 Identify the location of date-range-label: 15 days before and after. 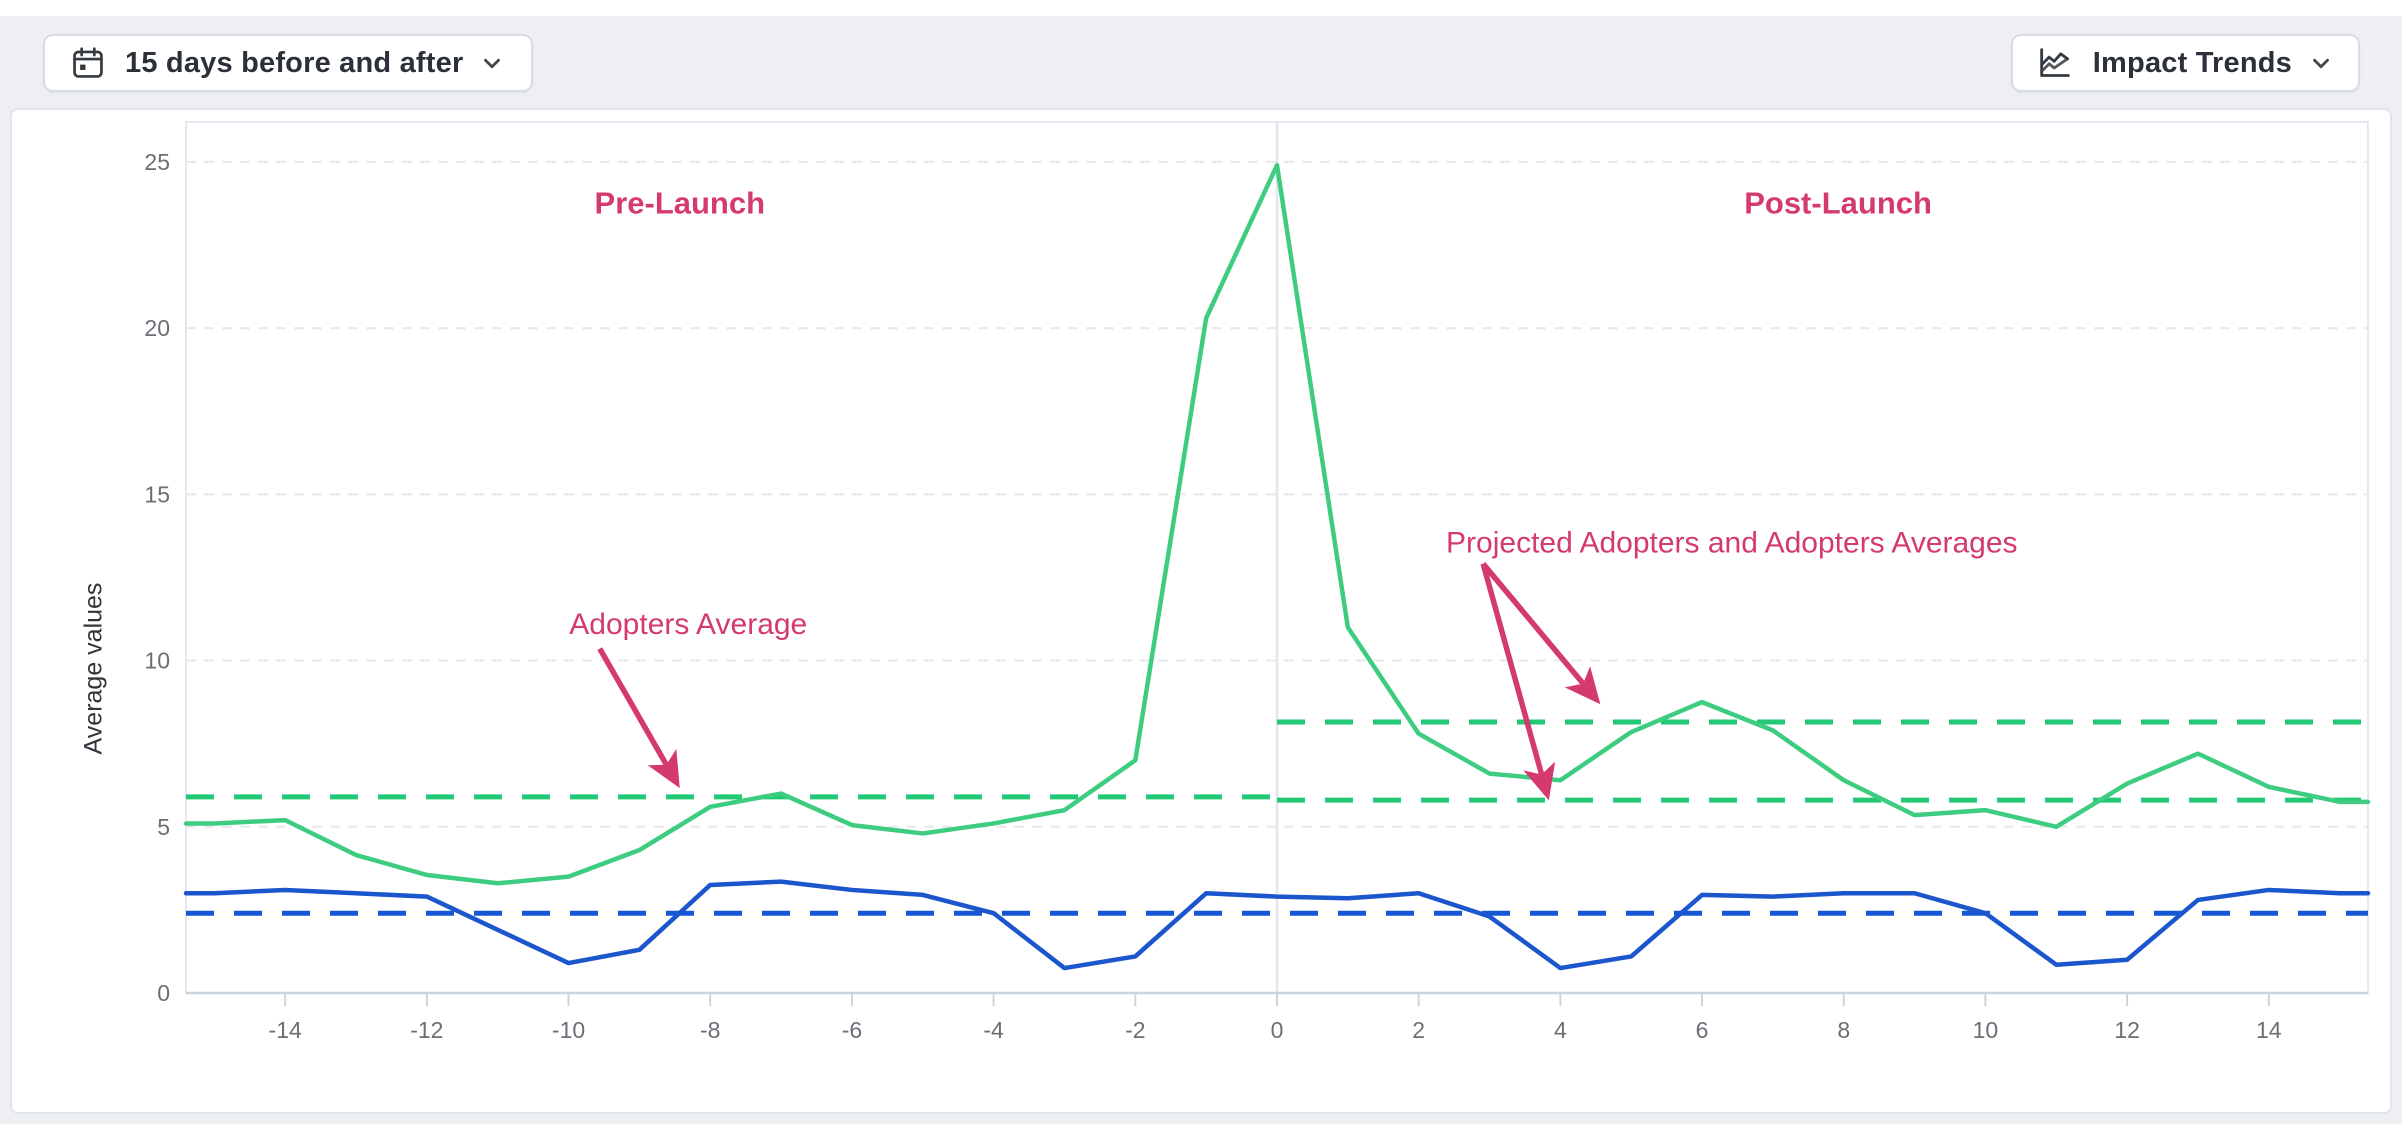
(294, 62).